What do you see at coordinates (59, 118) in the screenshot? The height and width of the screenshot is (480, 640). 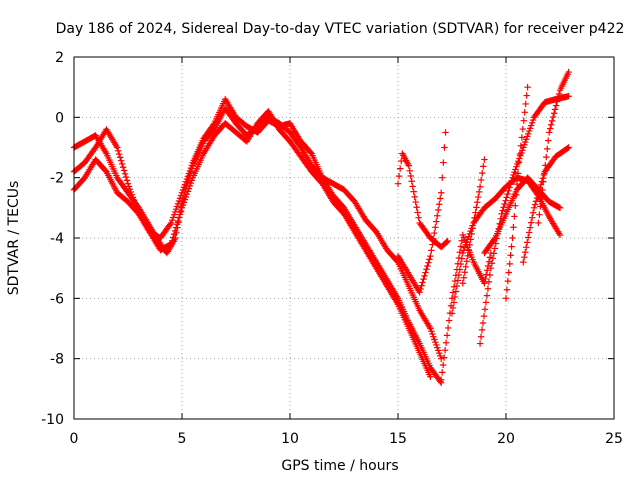 I see `y-tick-label: 0` at bounding box center [59, 118].